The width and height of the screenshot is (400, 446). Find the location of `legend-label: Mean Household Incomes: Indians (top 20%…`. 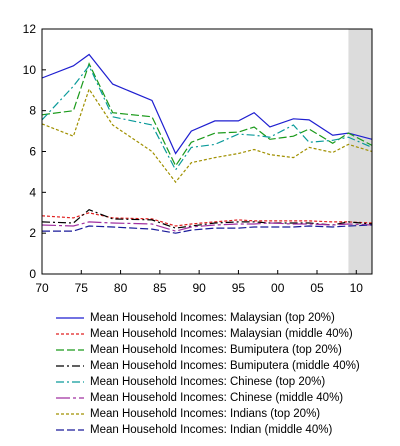

legend-label: Mean Household Incomes: Indians (top 20%… is located at coordinates (205, 414).